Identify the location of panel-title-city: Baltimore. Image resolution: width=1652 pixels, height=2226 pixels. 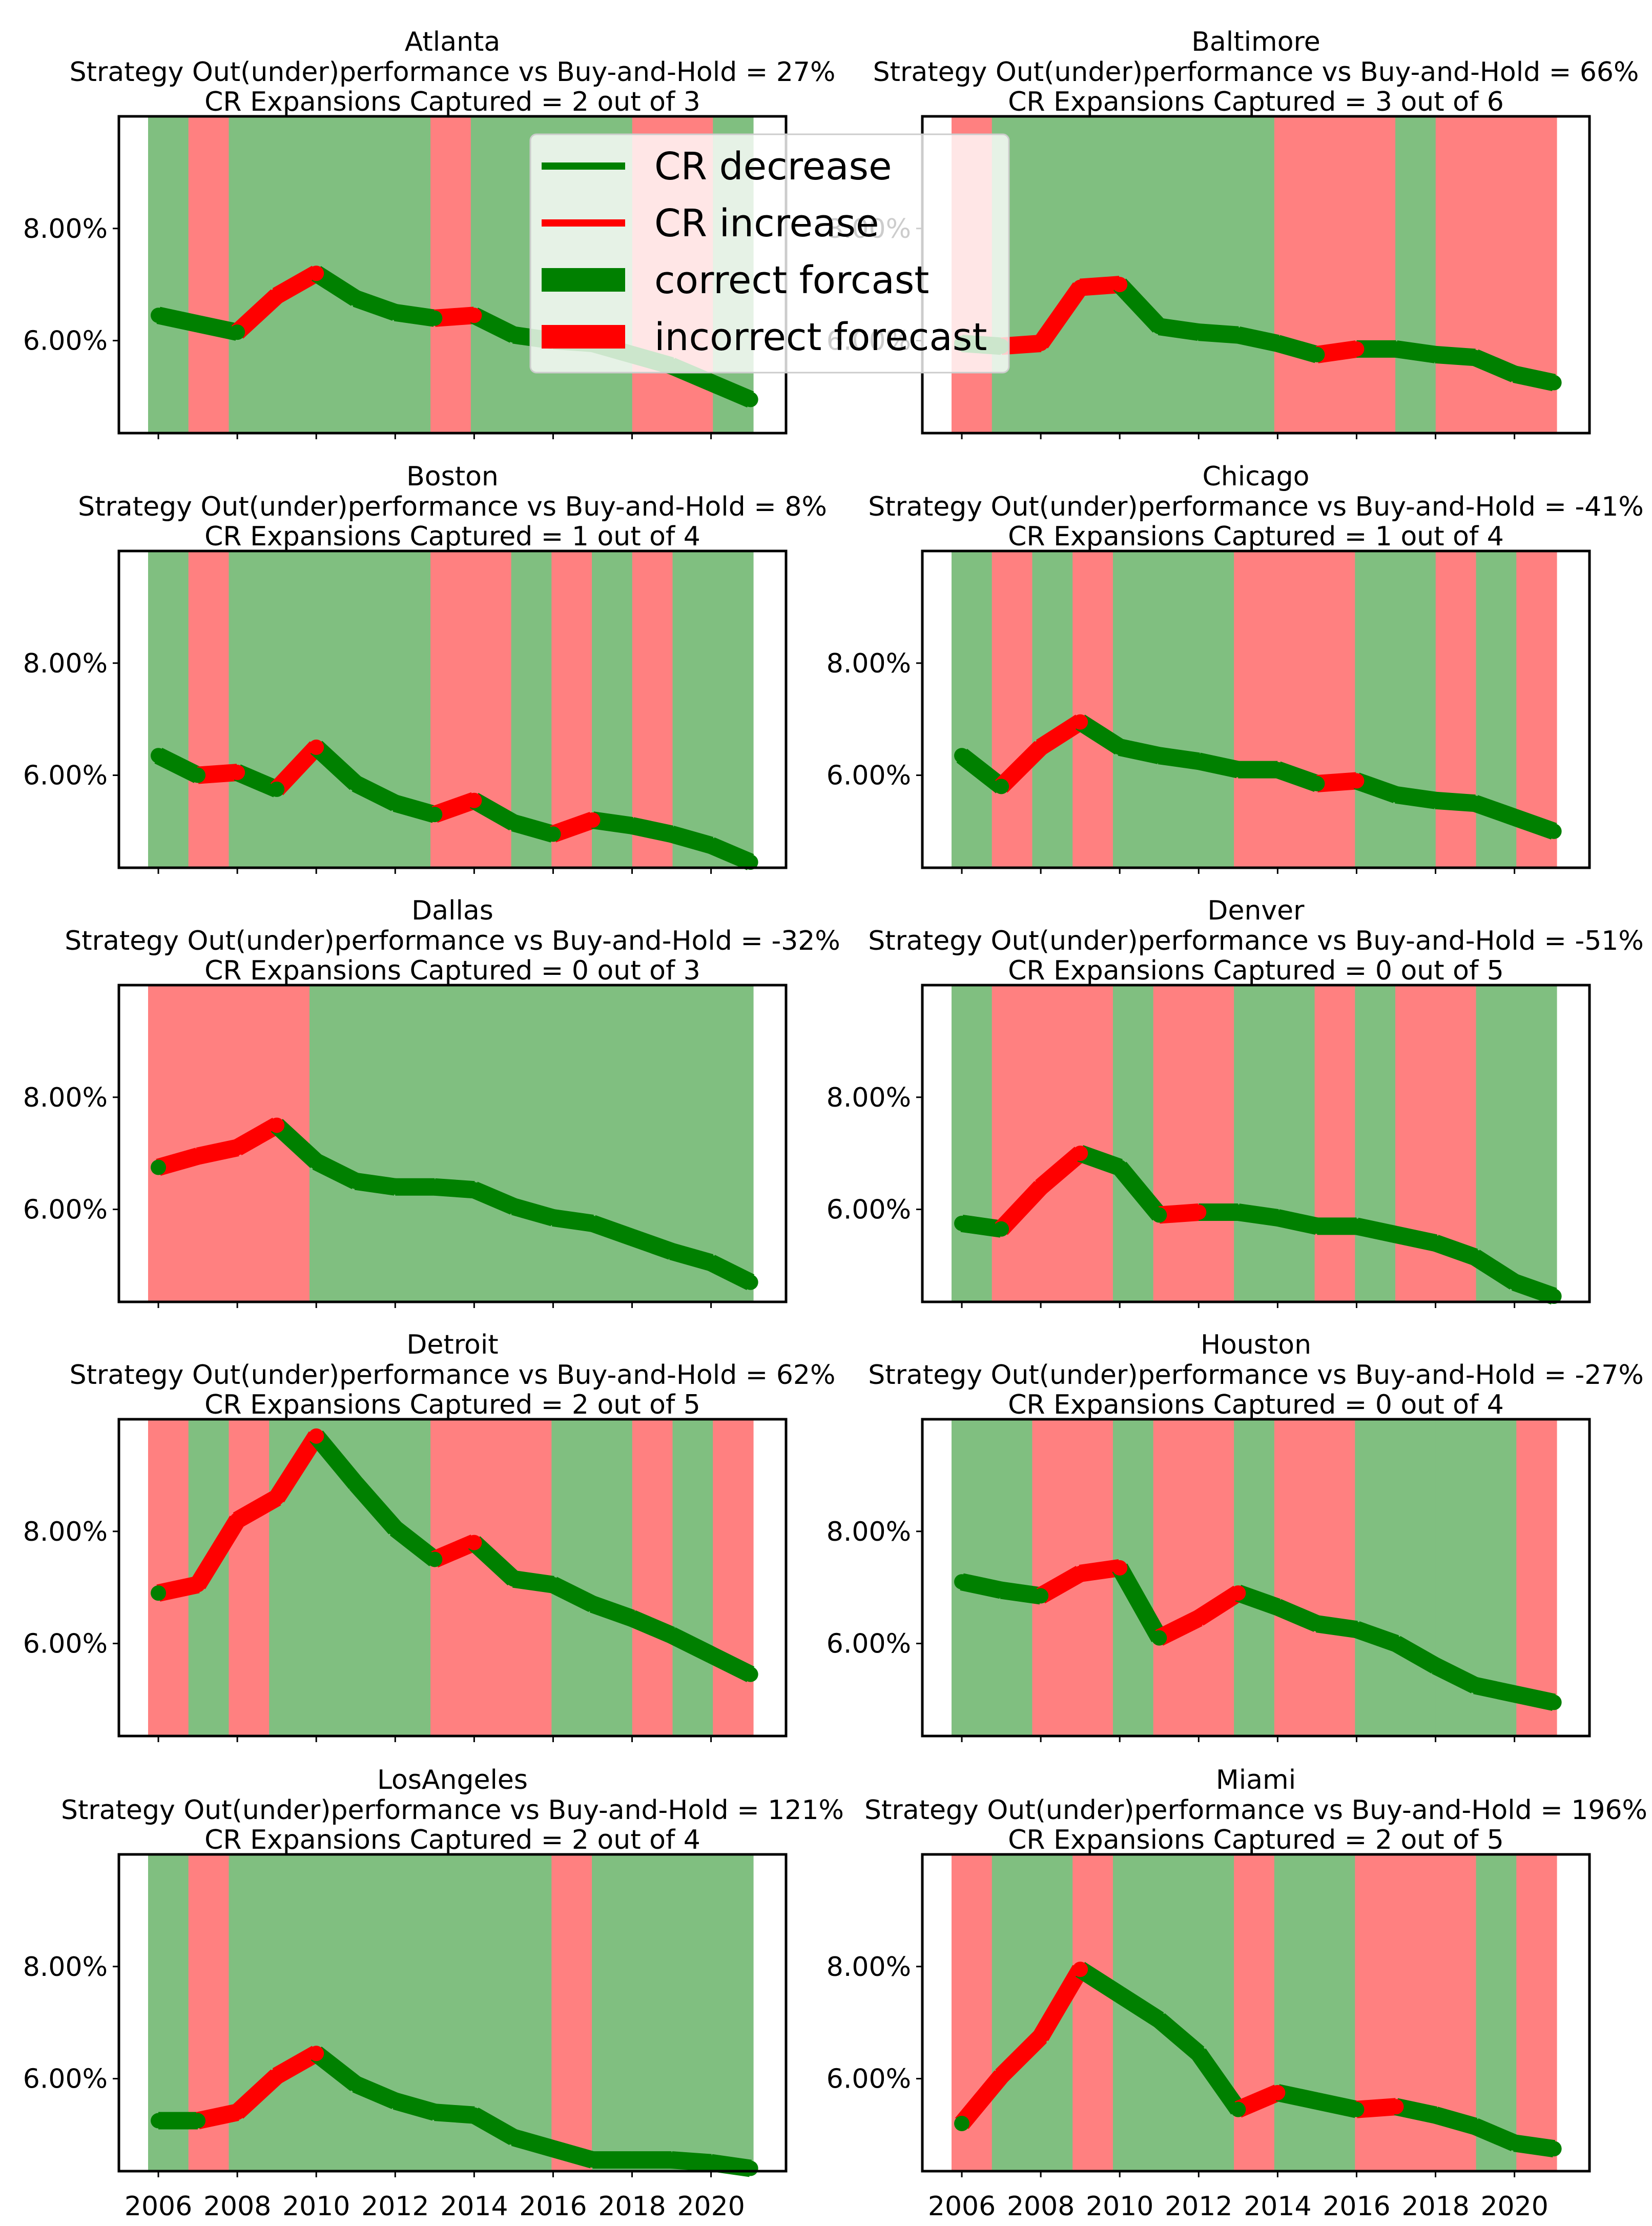
(1255, 42).